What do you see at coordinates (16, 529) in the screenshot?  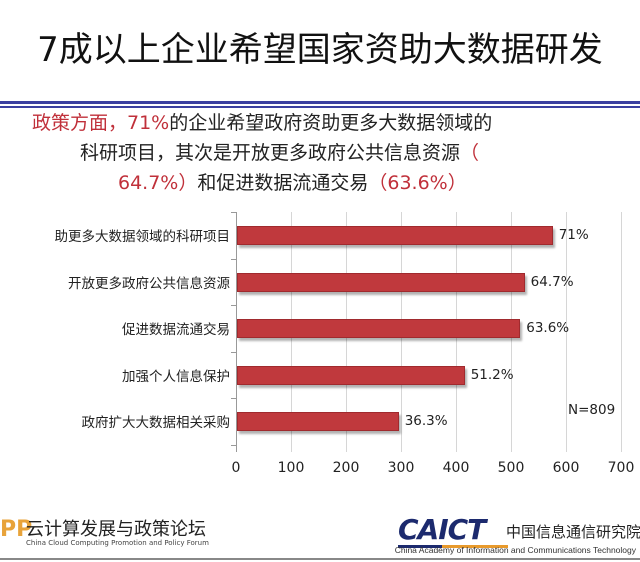 I see `ccpp-logo-mark: PP` at bounding box center [16, 529].